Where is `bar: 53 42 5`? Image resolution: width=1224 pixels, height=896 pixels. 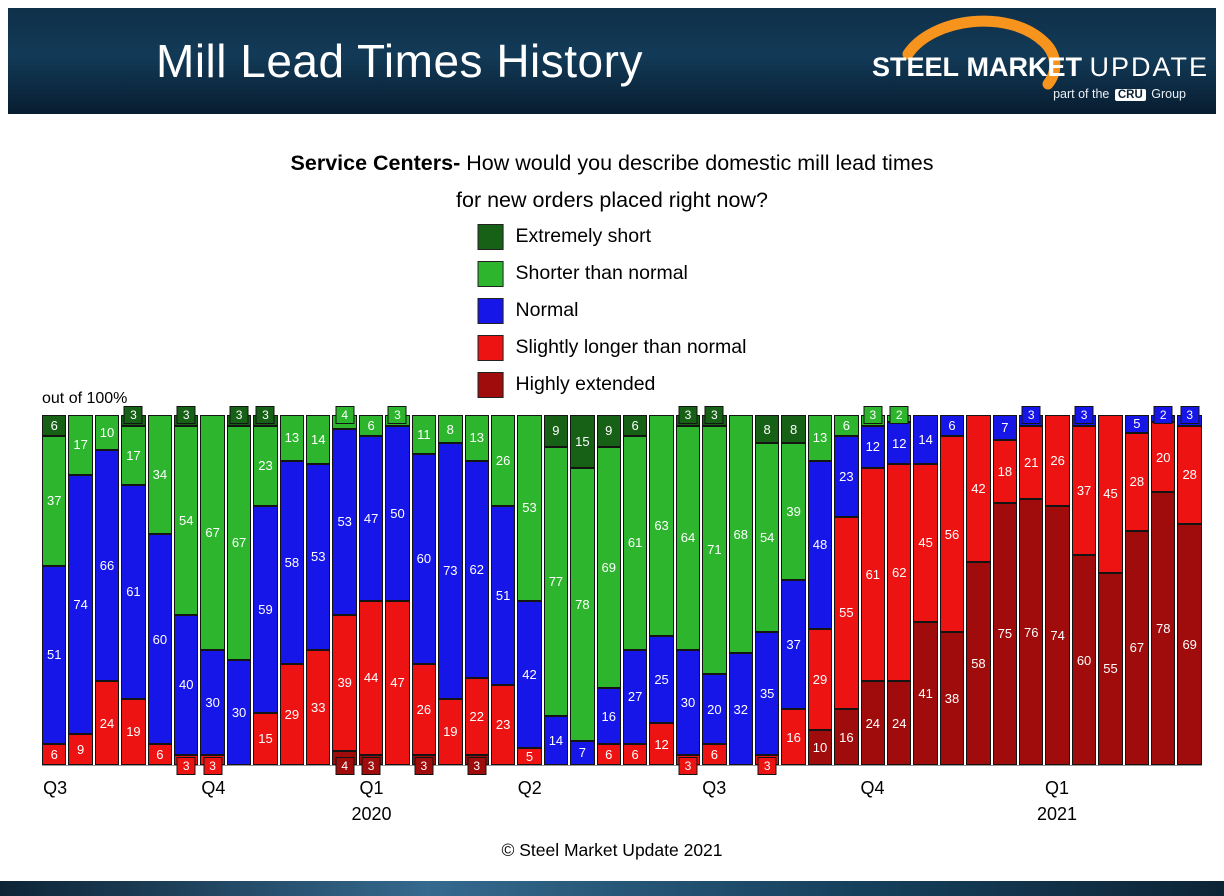 bar: 53 42 5 is located at coordinates (529, 590).